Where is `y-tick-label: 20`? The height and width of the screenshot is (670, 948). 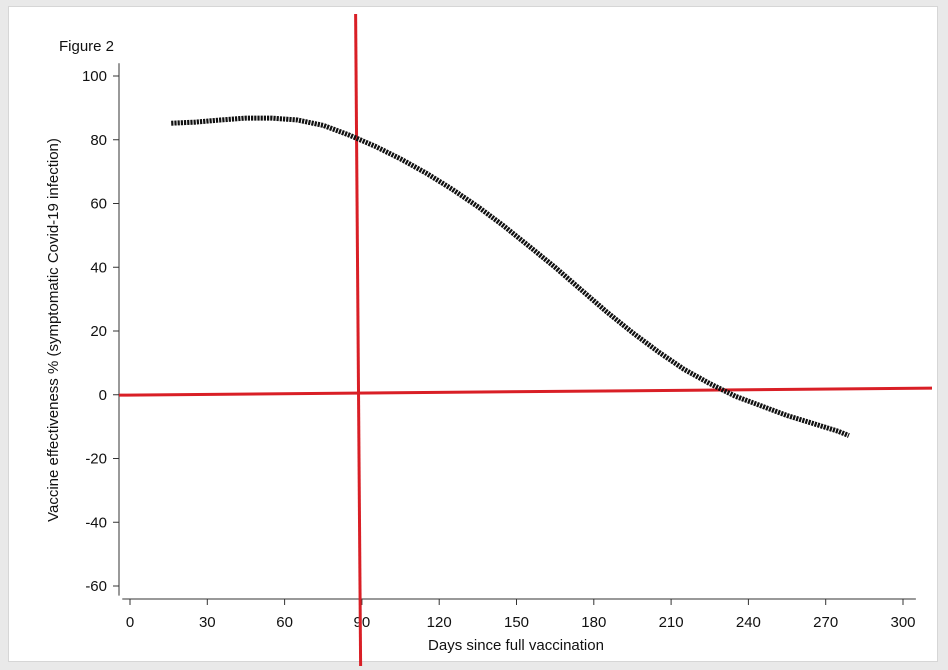 y-tick-label: 20 is located at coordinates (98, 331).